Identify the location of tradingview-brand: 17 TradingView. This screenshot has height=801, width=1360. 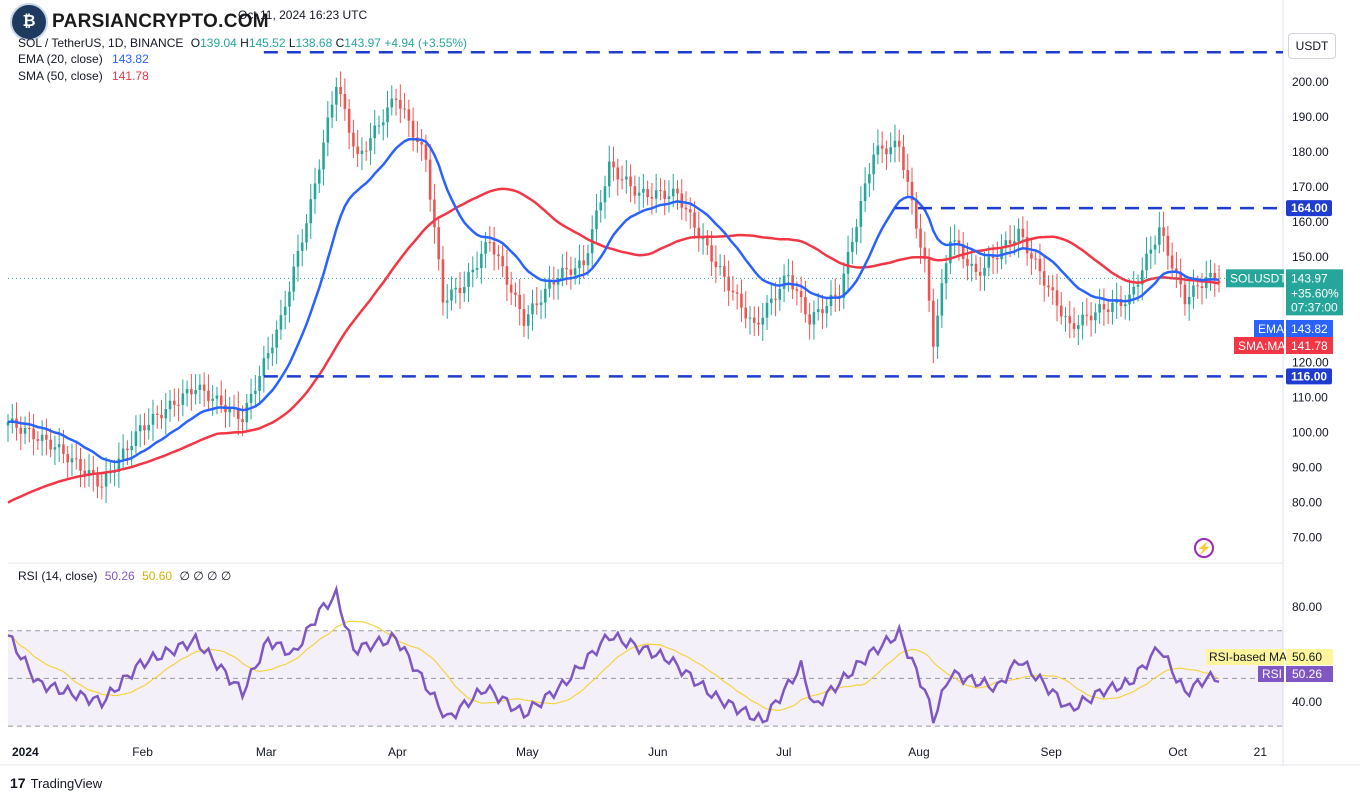
(56, 783).